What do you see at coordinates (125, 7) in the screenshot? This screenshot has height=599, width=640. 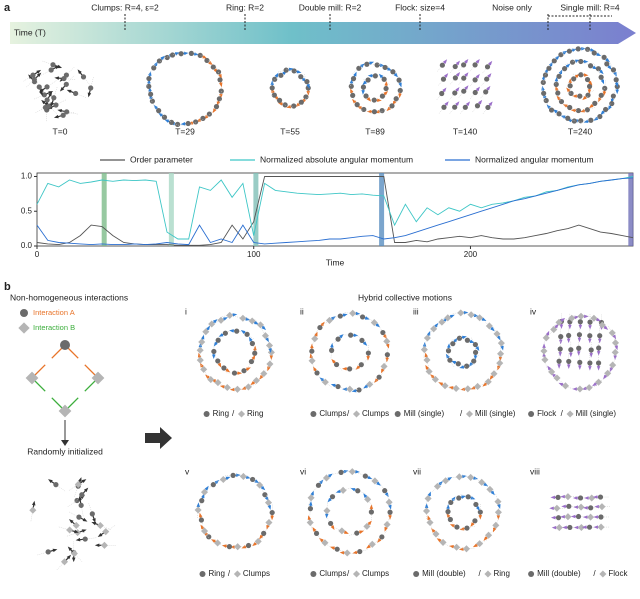 I see `event-label: Clumps: R=4, ε=2` at bounding box center [125, 7].